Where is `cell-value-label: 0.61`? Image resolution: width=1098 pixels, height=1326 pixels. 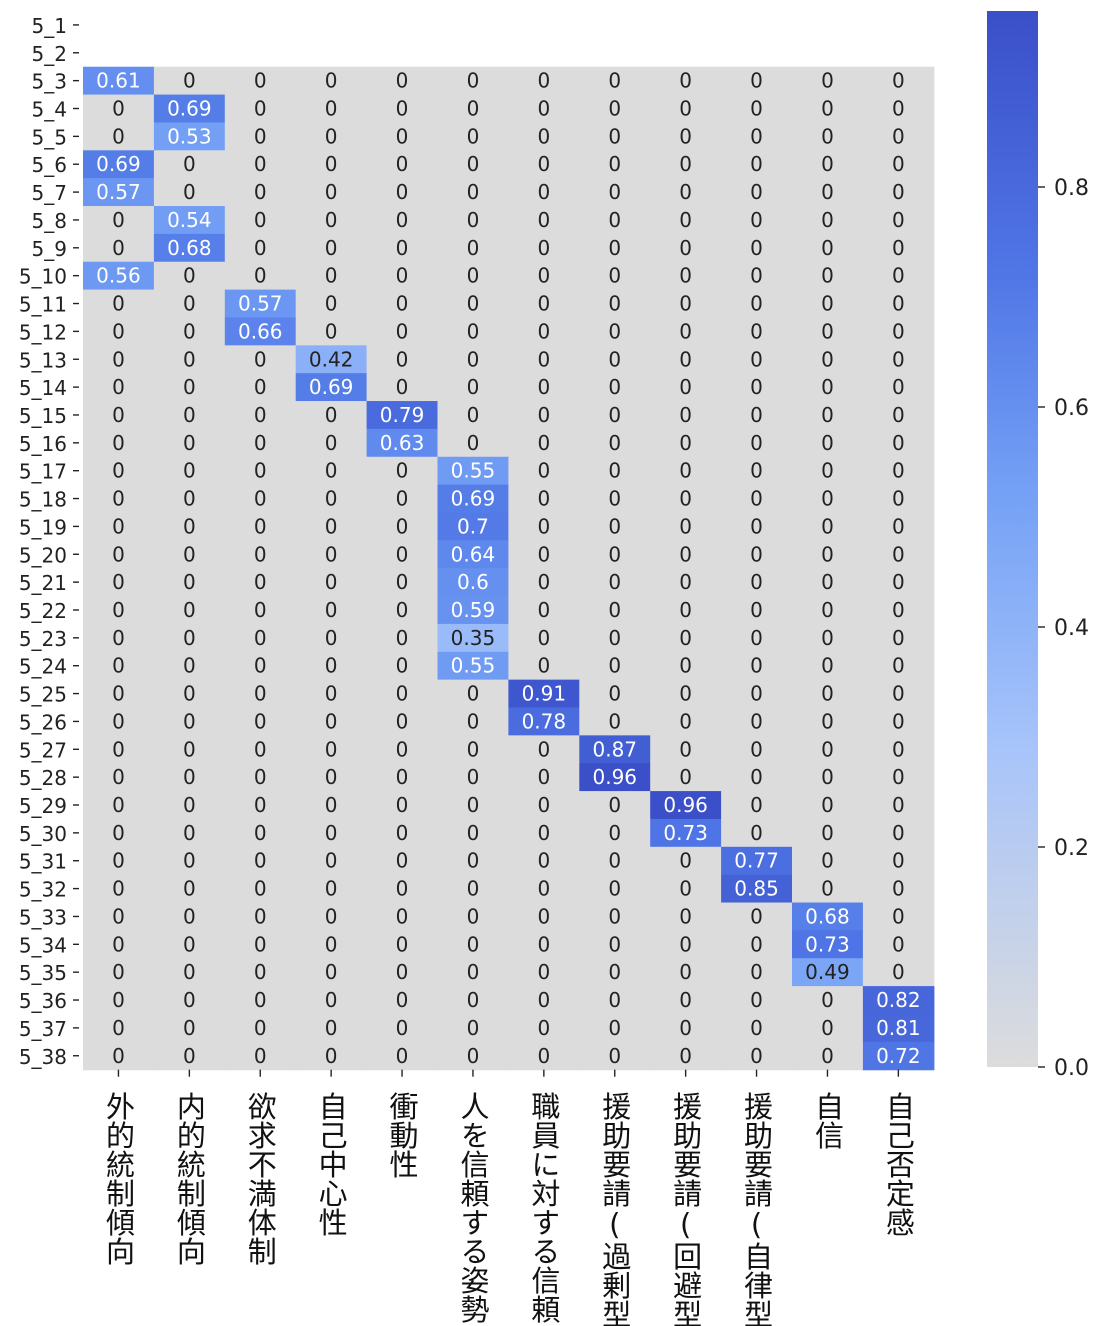 cell-value-label: 0.61 is located at coordinates (118, 81).